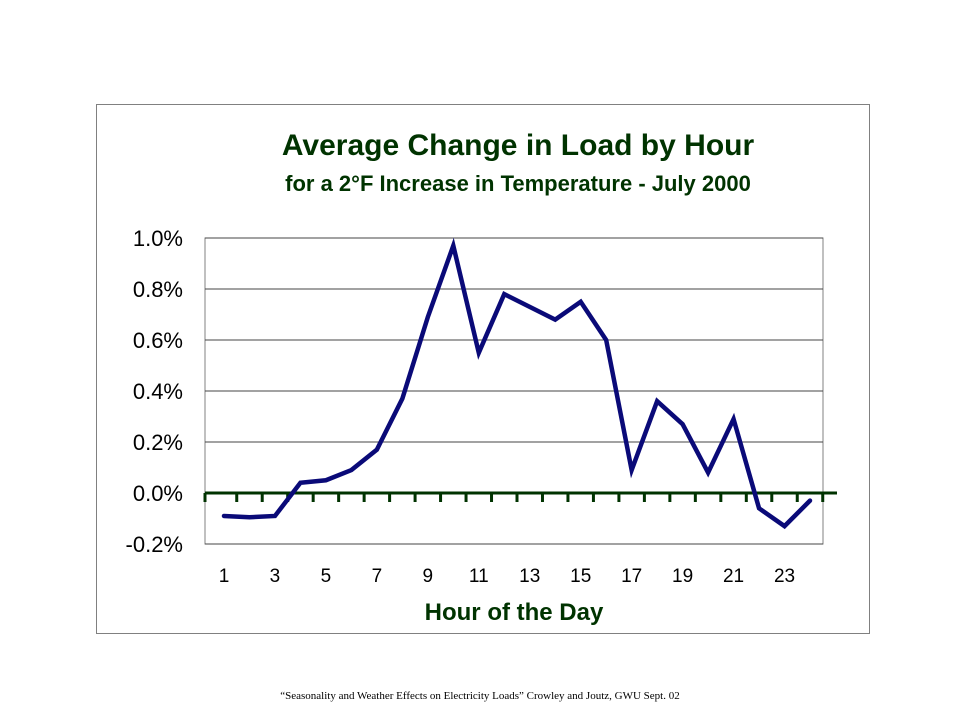  I want to click on zero-axis-layer, so click(520, 496).